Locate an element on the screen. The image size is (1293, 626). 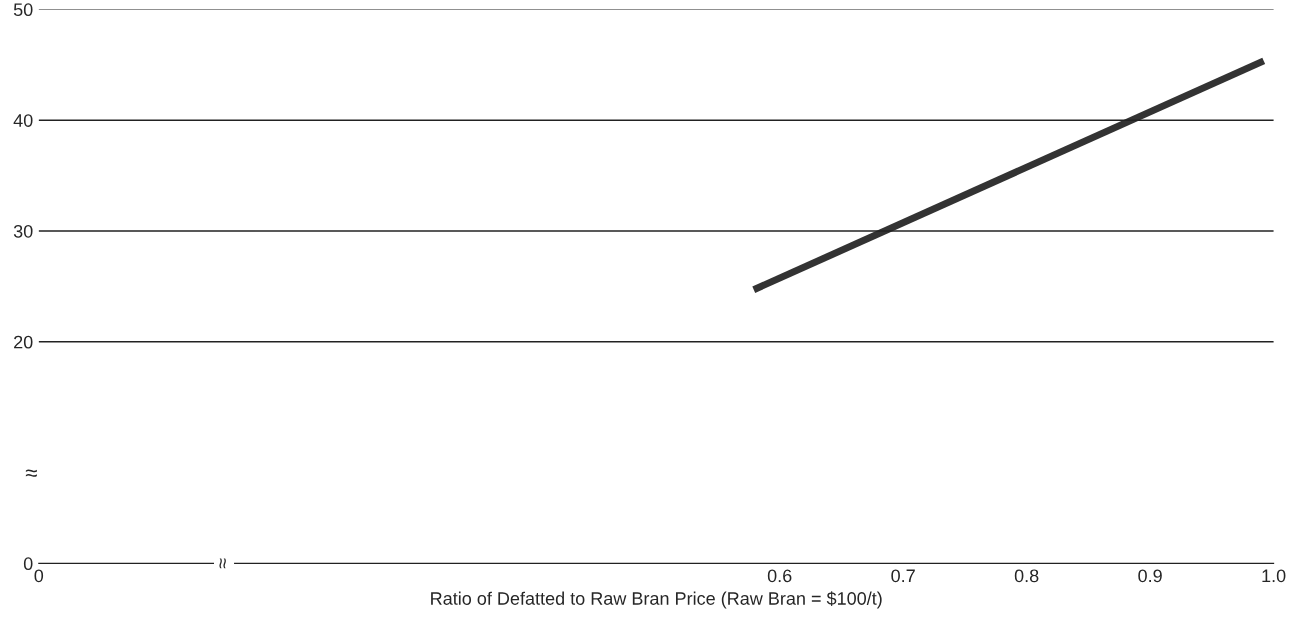
y-tick-label: 0 is located at coordinates (28, 564).